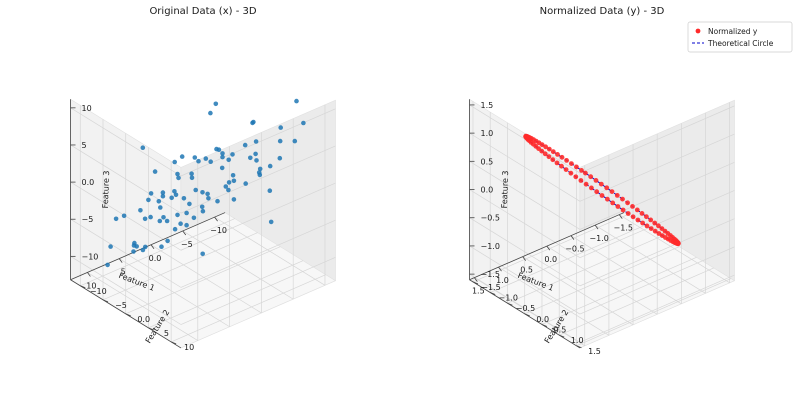 The image size is (800, 414). I want to click on legend-label-normalized: Normalized y, so click(733, 31).